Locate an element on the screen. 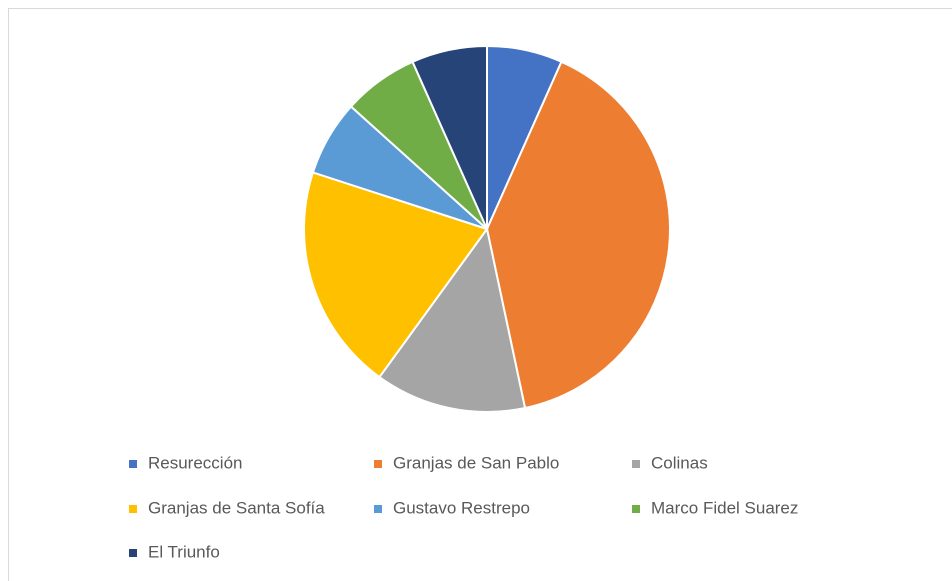 This screenshot has height=581, width=952. legend-label: Granjas de San Pablo is located at coordinates (476, 462).